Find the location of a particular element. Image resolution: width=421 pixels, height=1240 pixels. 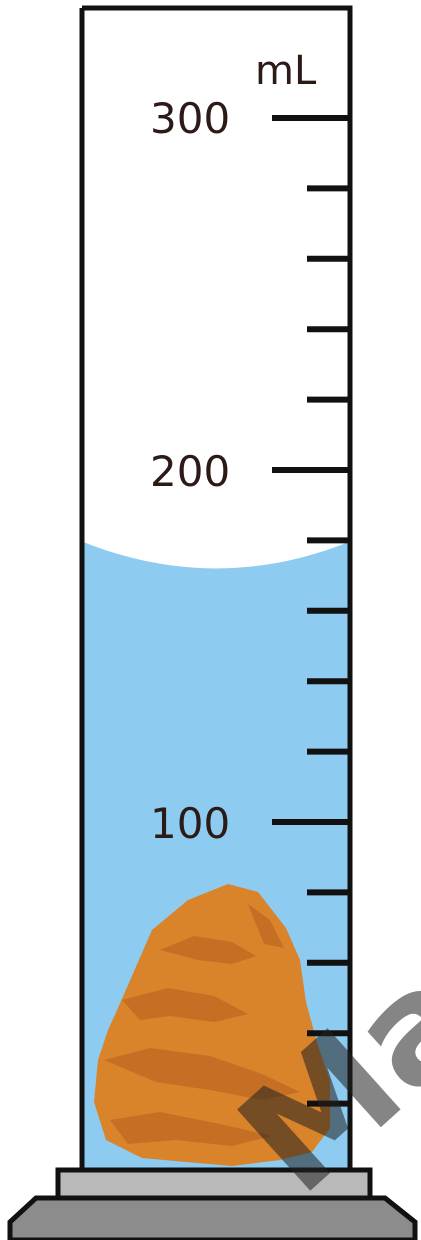

scale-label-100: 100 is located at coordinates (190, 823).